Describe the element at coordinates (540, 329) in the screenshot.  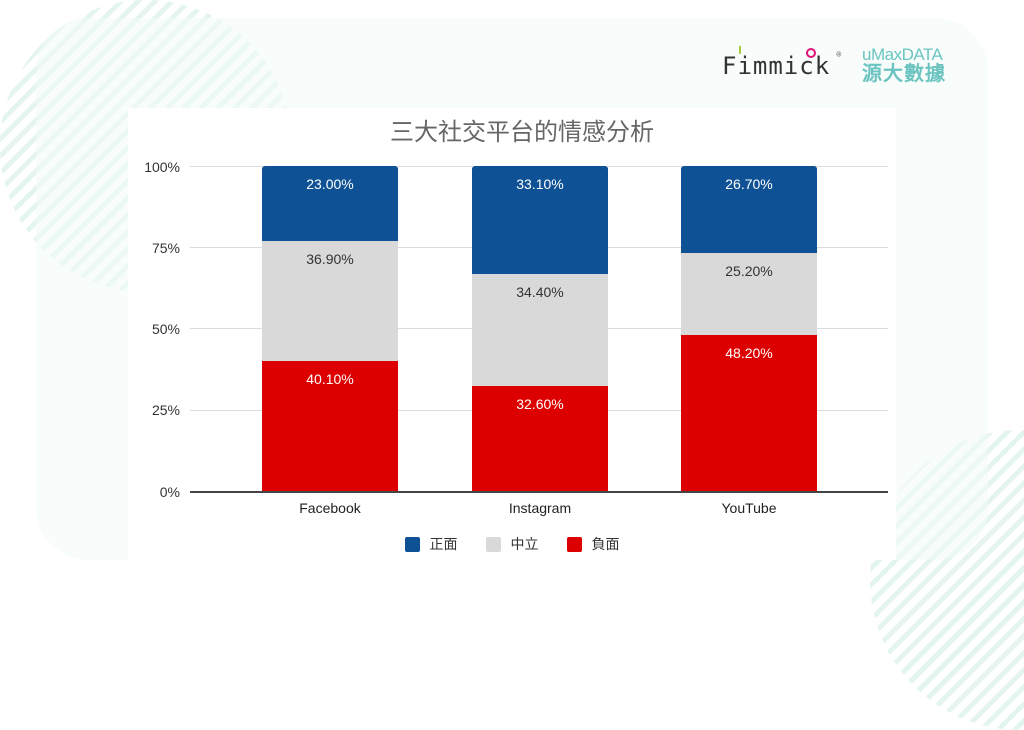
I see `bar-segment-instagram-1: 34.40%` at that location.